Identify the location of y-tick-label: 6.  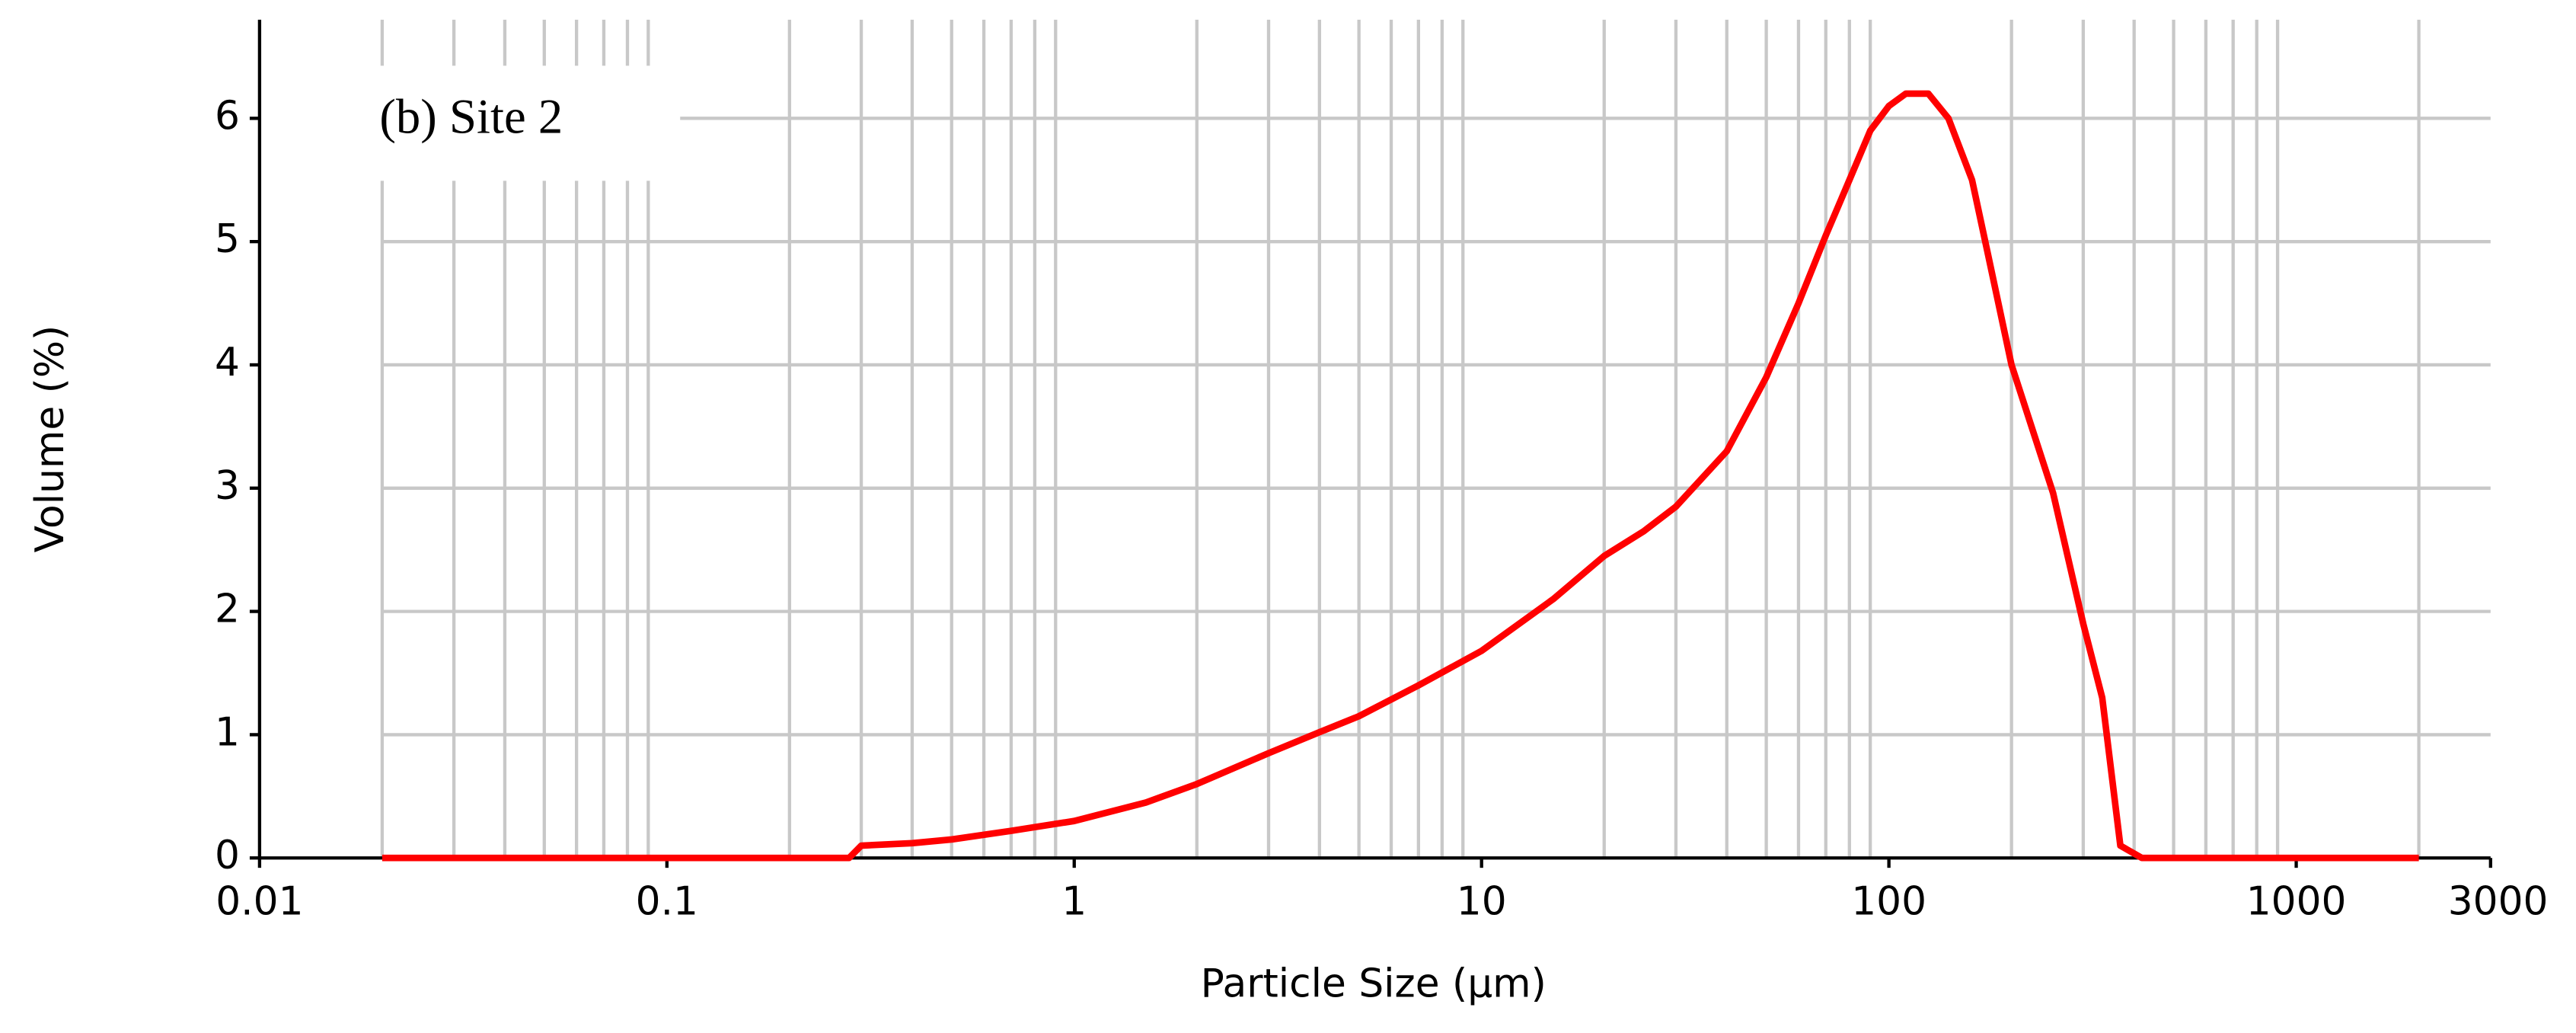
(227, 116).